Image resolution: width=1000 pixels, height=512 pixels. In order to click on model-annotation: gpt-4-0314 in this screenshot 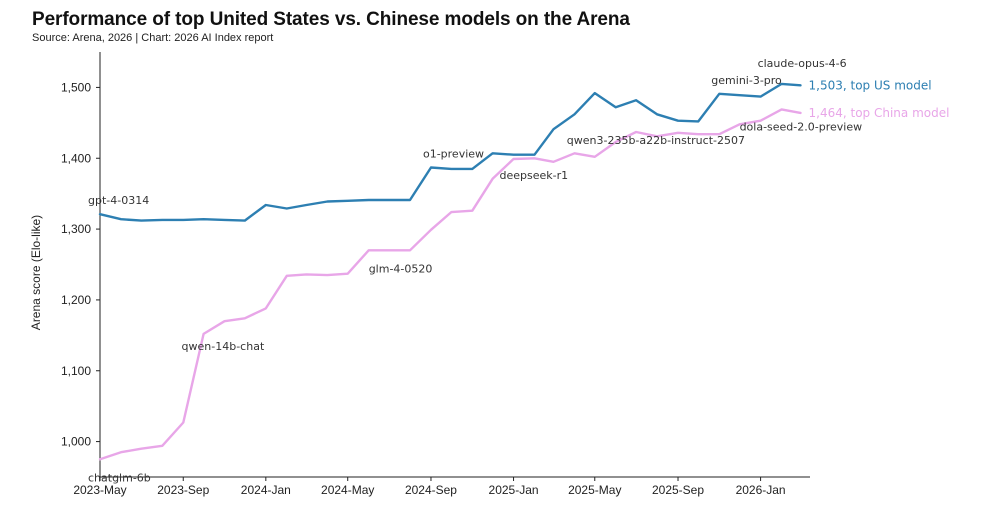, I will do `click(118, 200)`.